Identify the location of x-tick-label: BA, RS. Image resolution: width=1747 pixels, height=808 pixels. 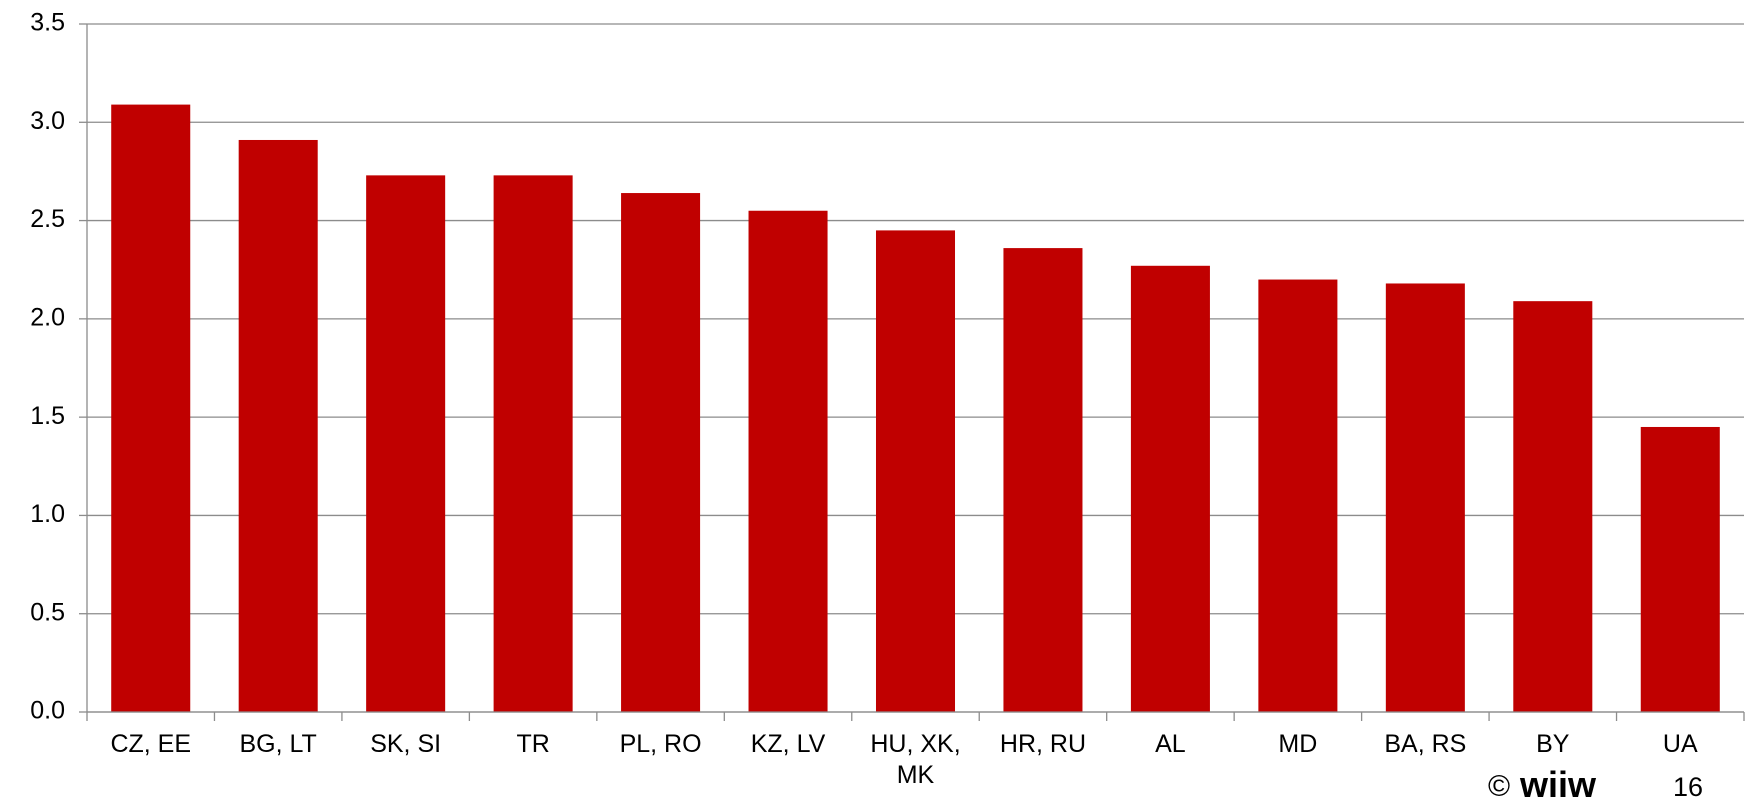
(1425, 744).